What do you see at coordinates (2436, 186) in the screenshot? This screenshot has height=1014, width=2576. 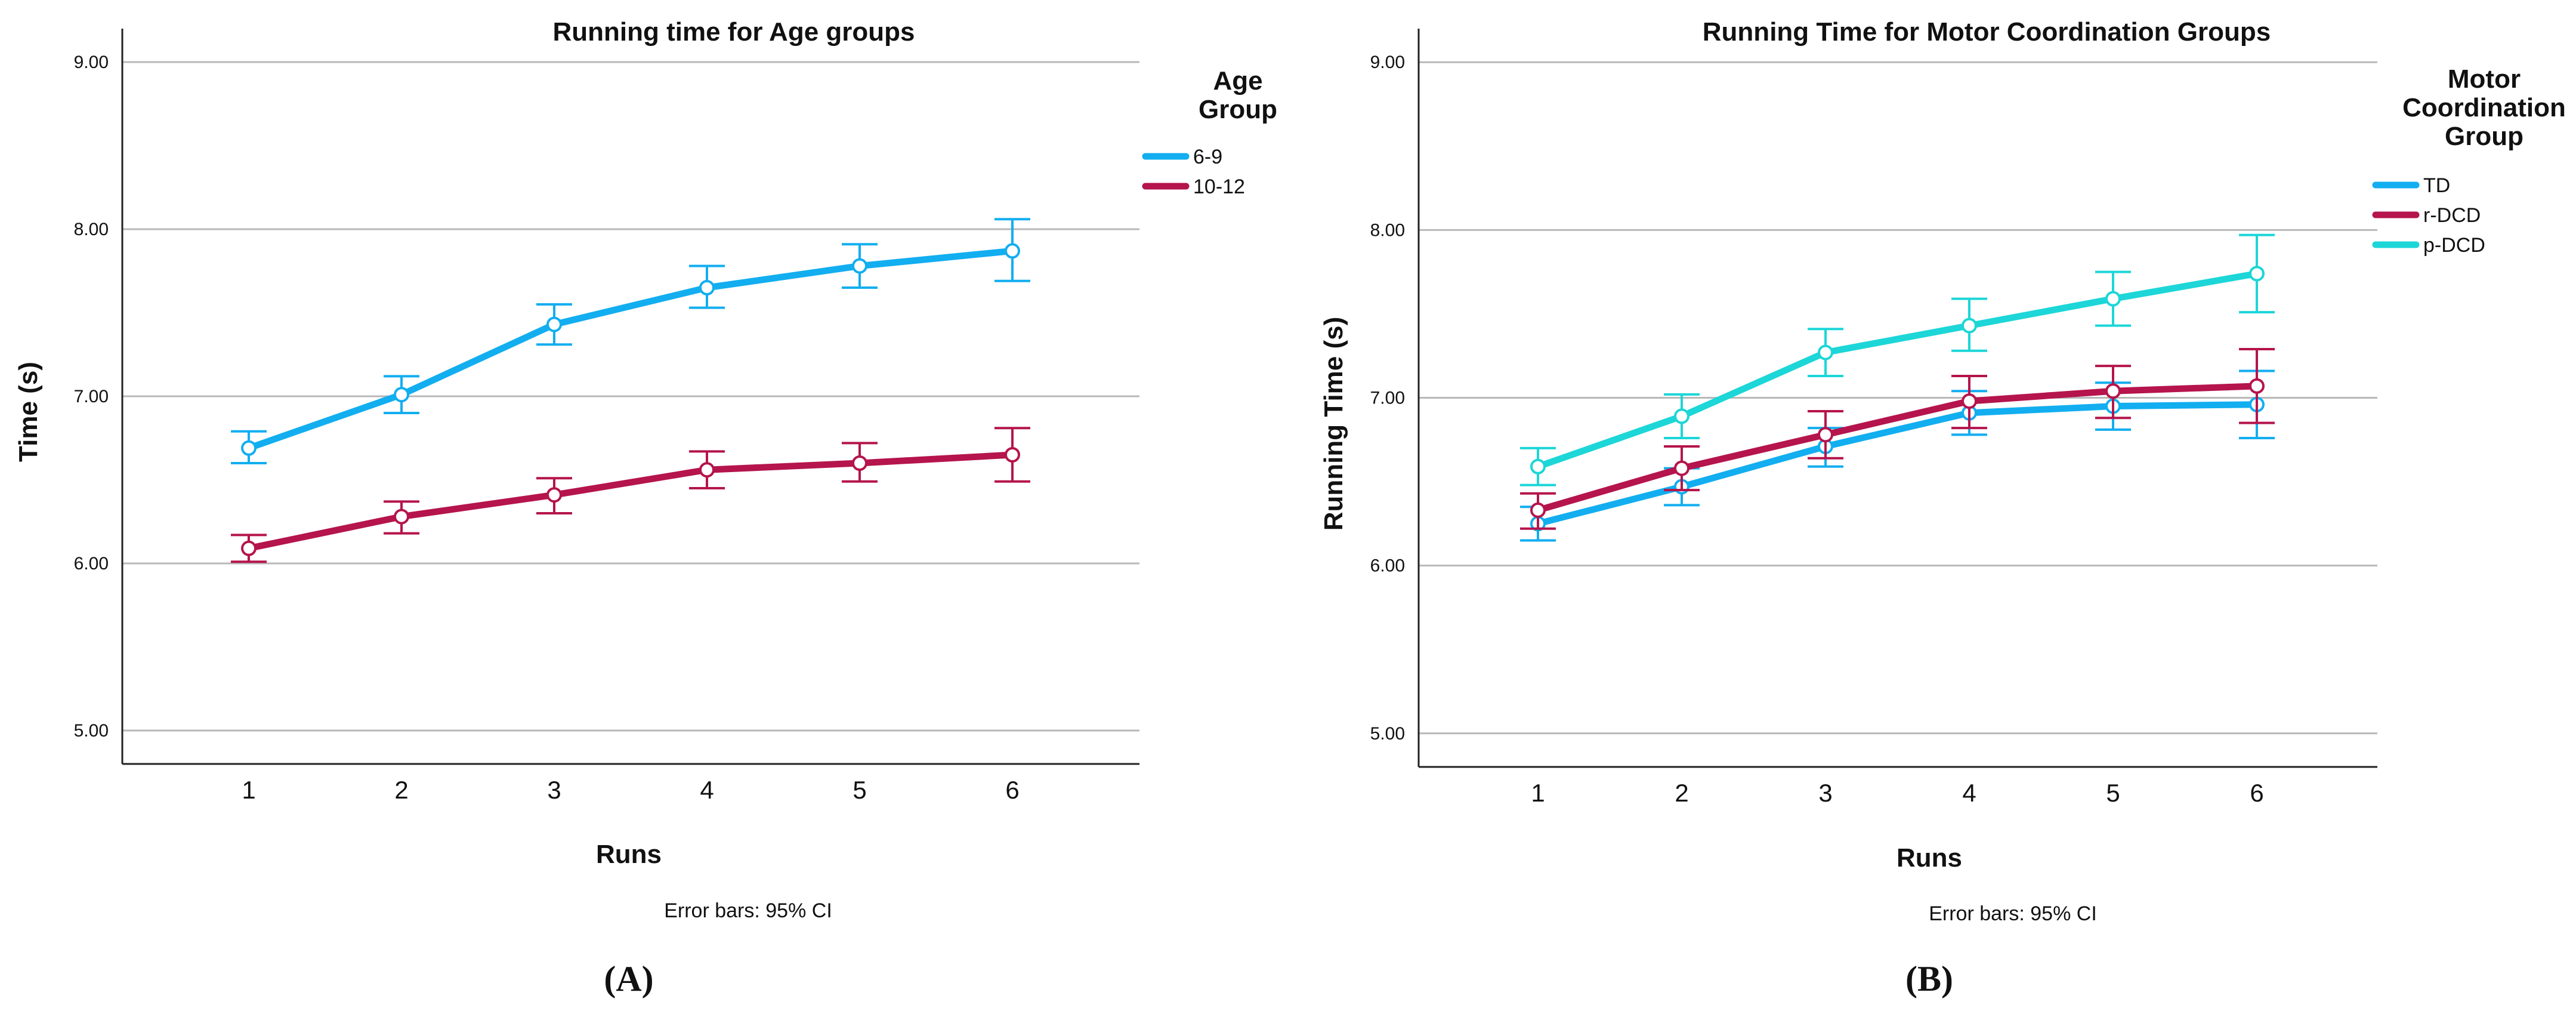 I see `legend-label: TD` at bounding box center [2436, 186].